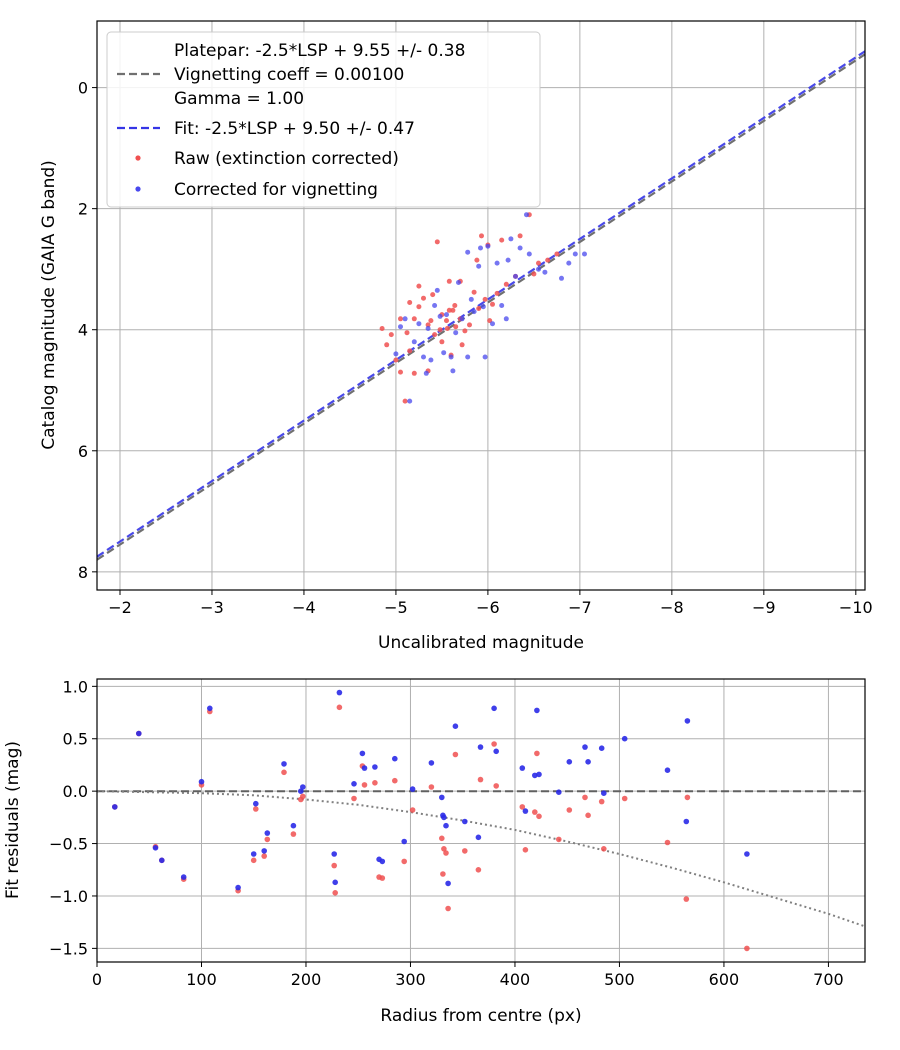 The image size is (900, 1050). I want to click on bottom-ylabel: Fit residuals (mag), so click(13, 820).